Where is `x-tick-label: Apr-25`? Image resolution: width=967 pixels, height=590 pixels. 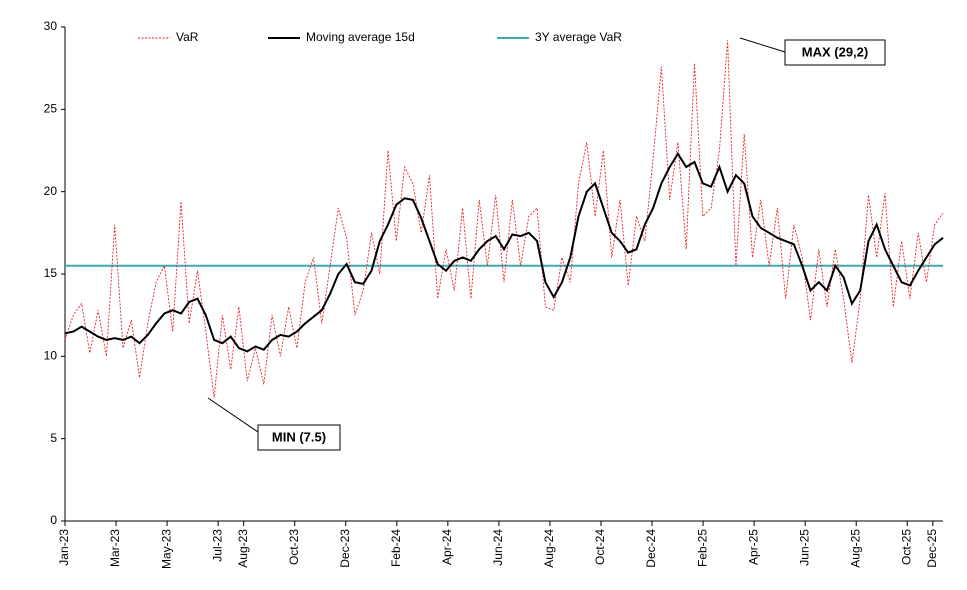
x-tick-label: Apr-25 is located at coordinates (753, 547).